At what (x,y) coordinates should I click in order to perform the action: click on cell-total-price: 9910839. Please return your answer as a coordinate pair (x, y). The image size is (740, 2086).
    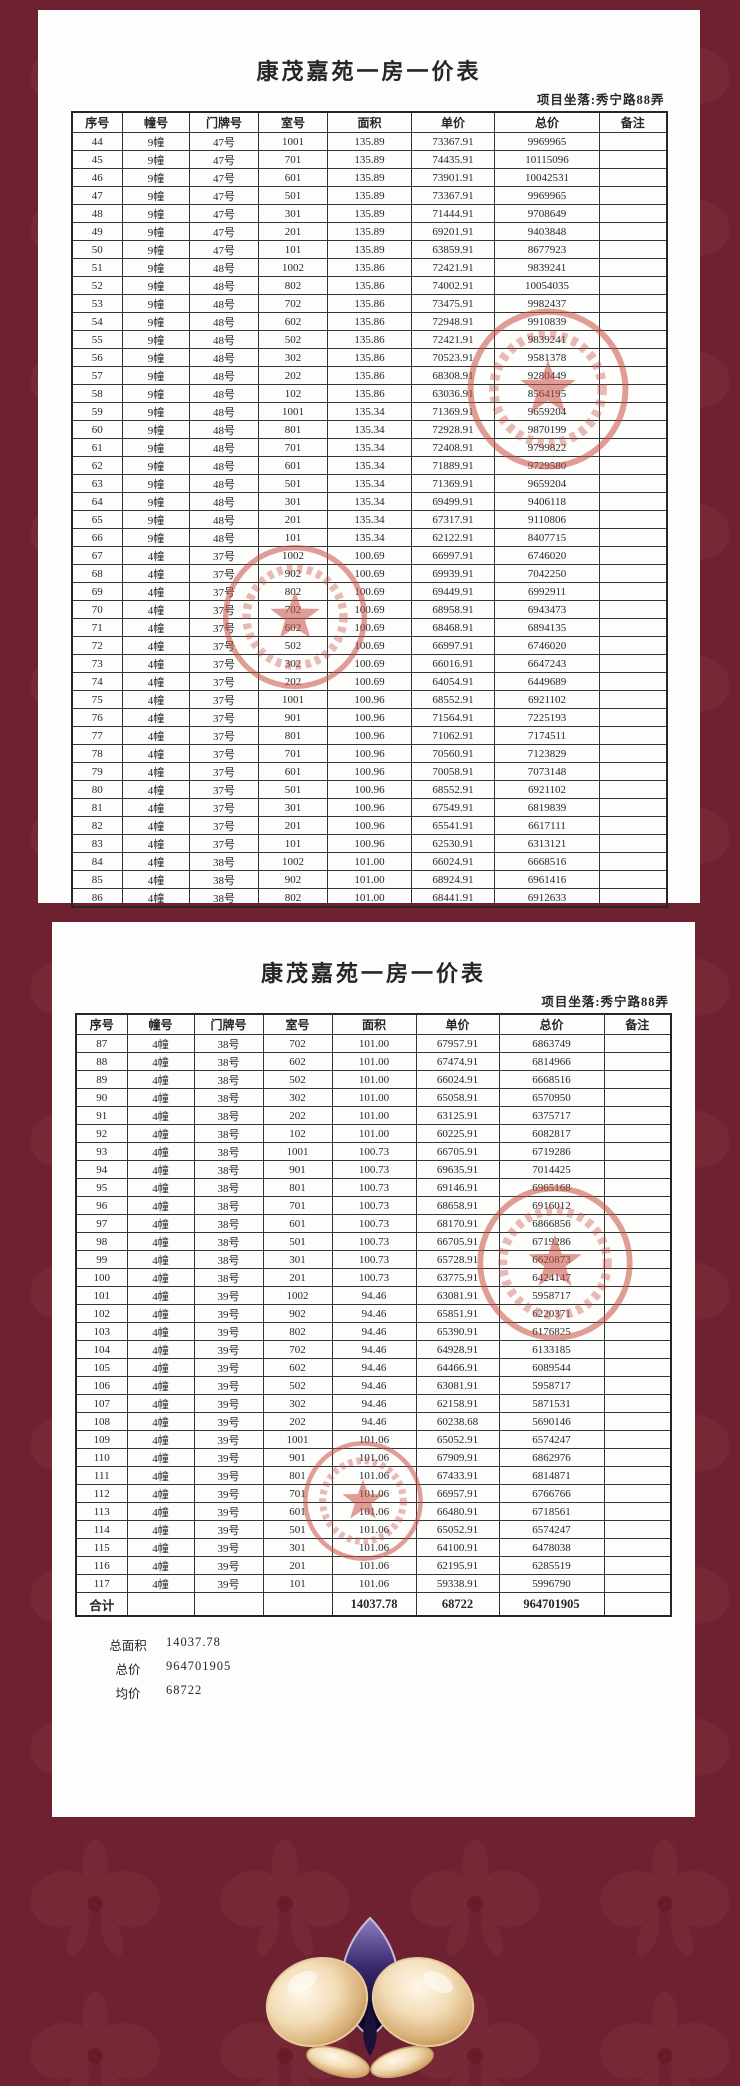
    Looking at the image, I should click on (547, 321).